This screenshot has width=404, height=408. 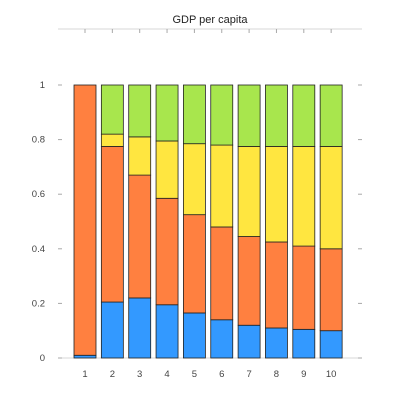 I want to click on x-tick-label: 7, so click(x=248, y=374).